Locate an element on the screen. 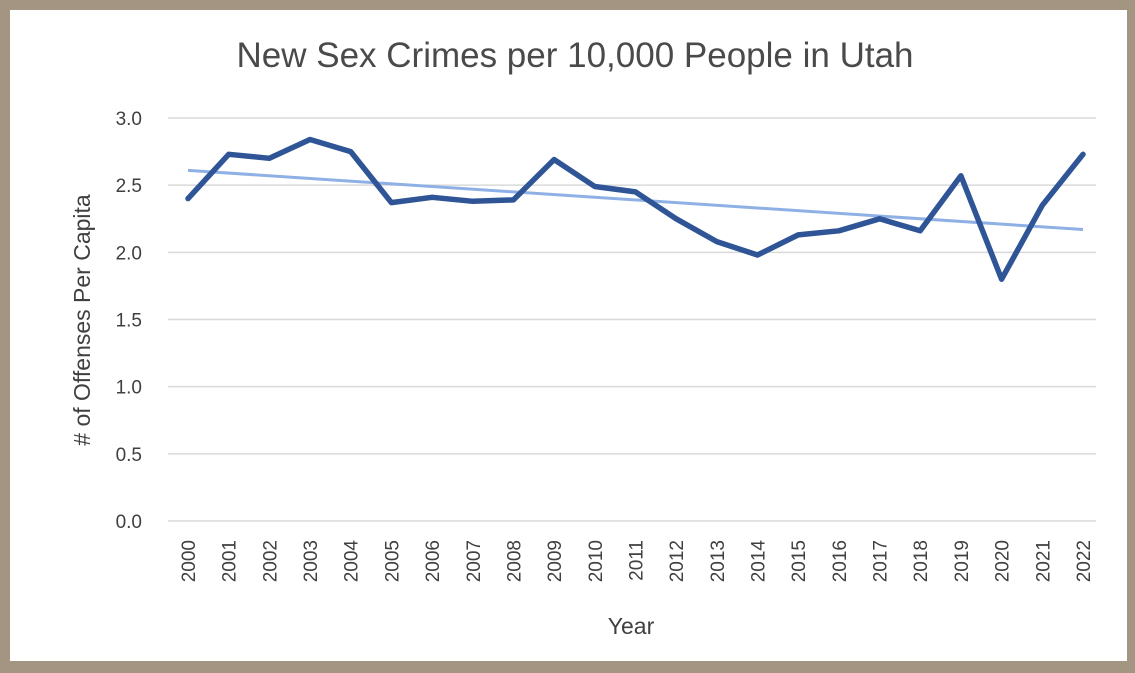  x-tick-label: 2010 is located at coordinates (596, 561).